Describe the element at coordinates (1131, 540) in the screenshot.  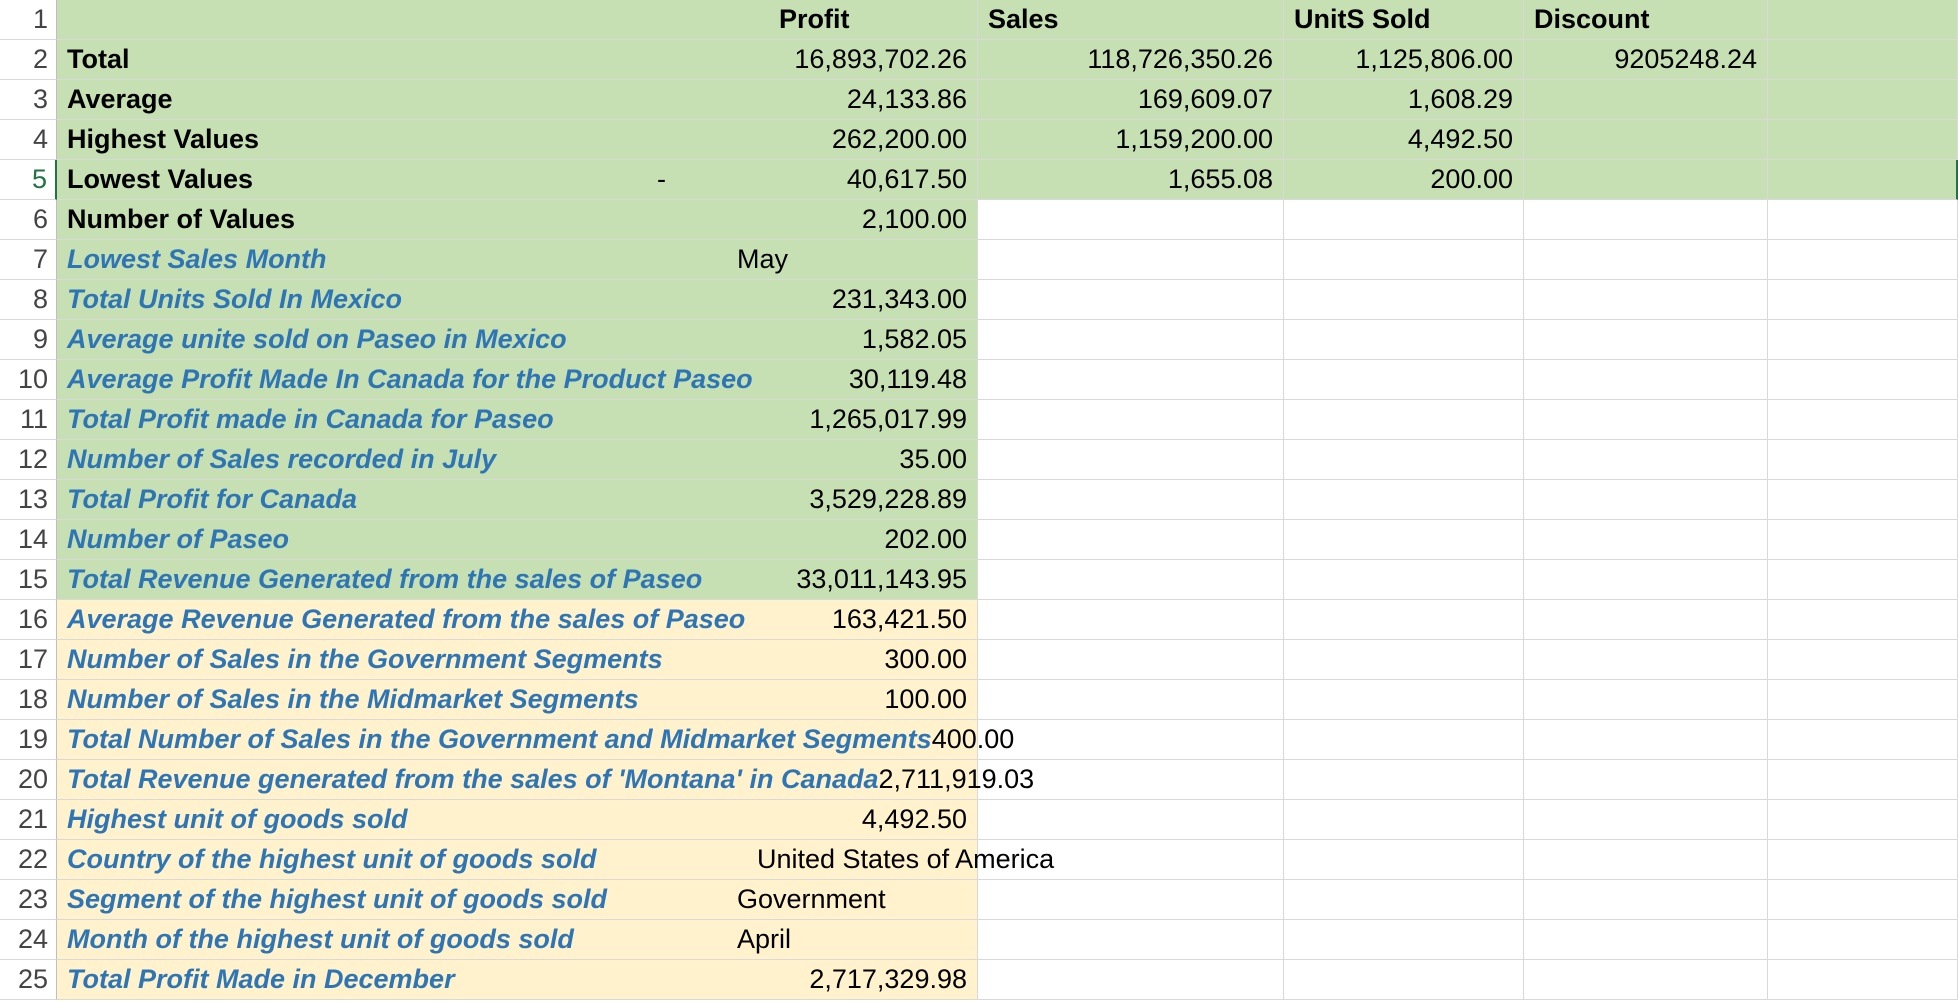
I see `cell-c14` at that location.